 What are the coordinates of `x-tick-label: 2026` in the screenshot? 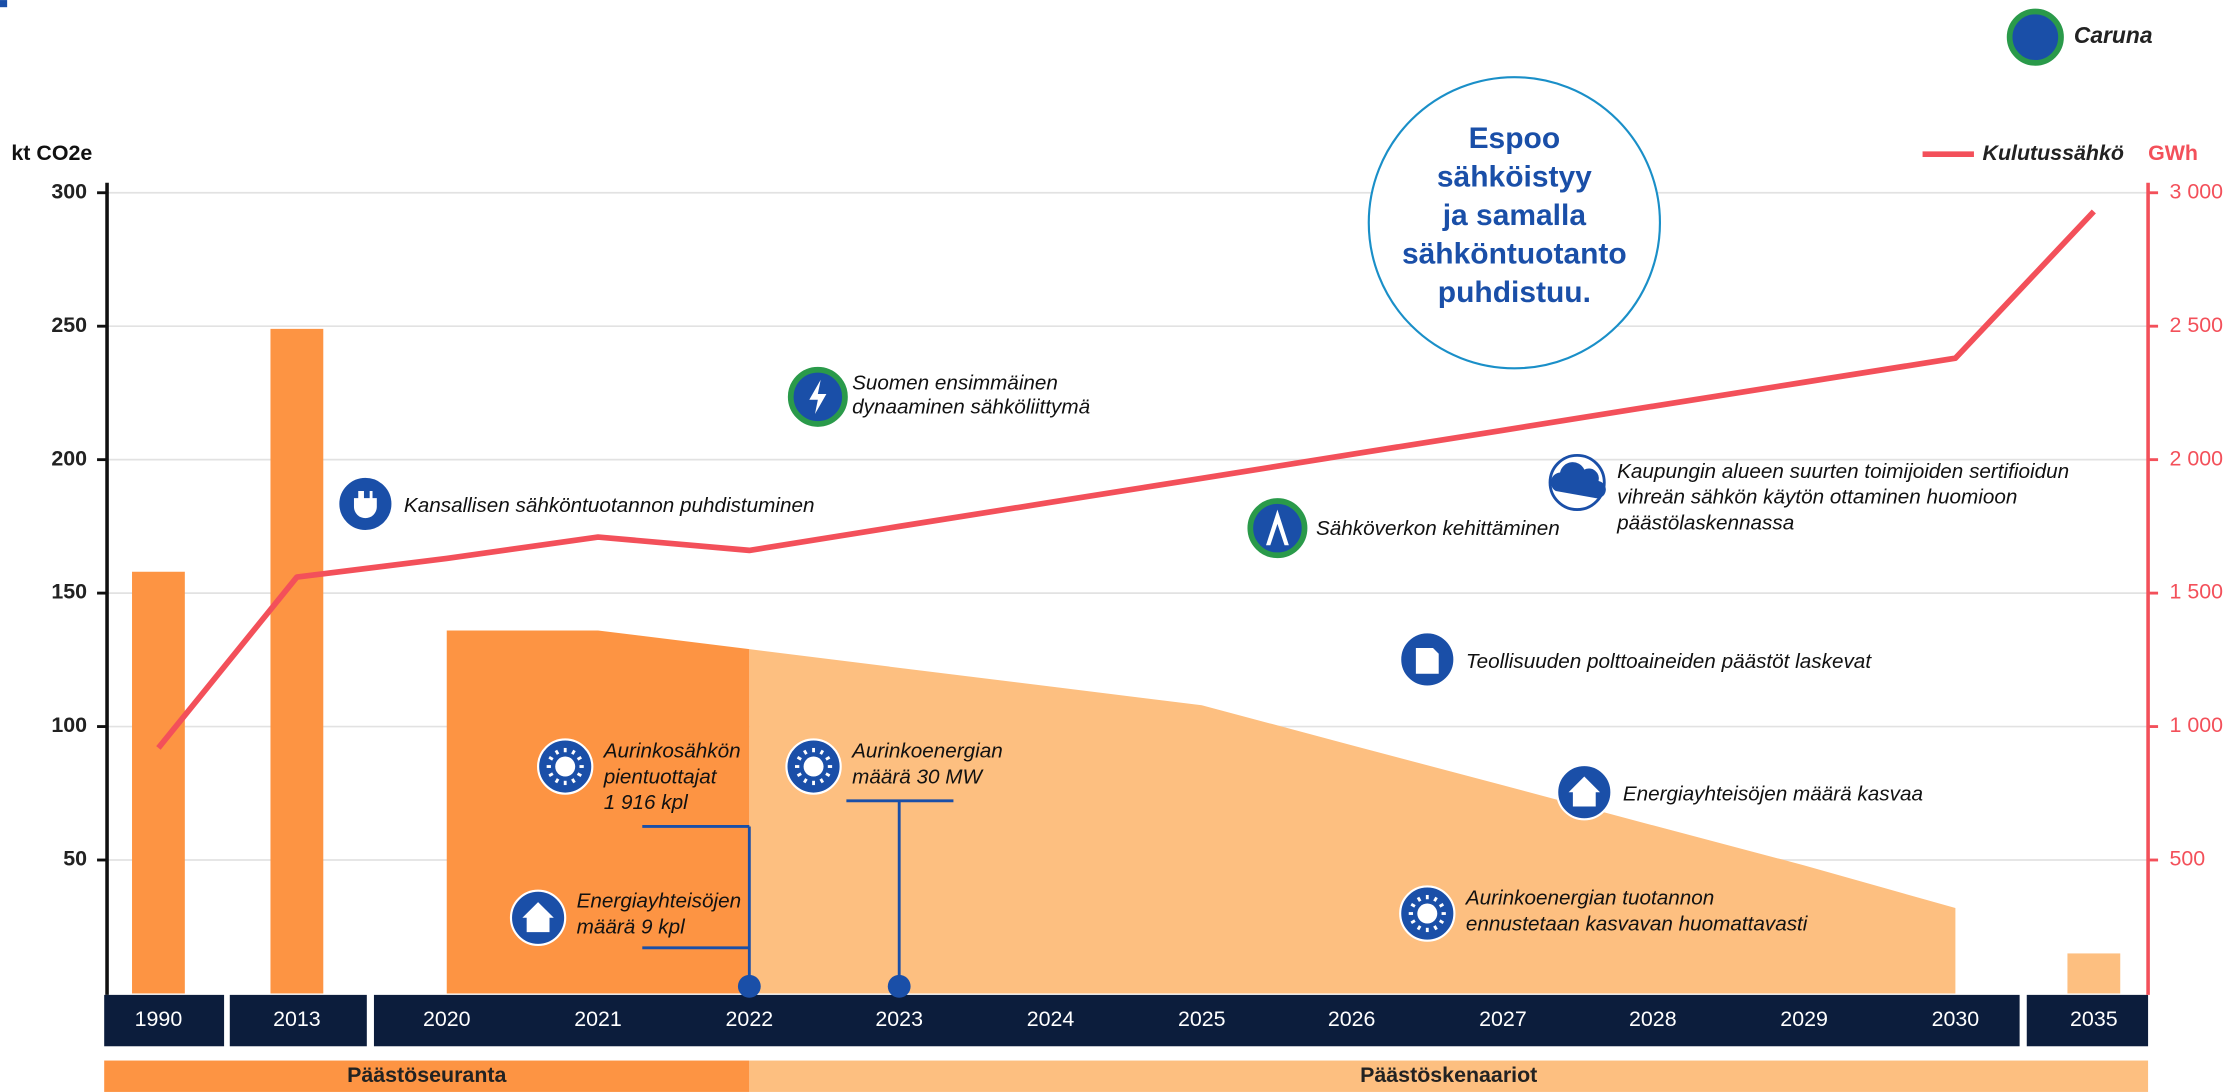 It's located at (1352, 1019).